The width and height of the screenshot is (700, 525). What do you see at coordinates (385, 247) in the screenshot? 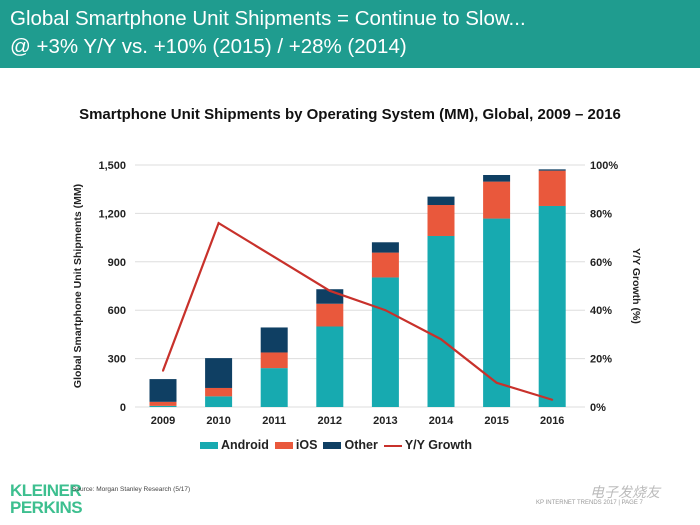
I see `bar-other-2013` at bounding box center [385, 247].